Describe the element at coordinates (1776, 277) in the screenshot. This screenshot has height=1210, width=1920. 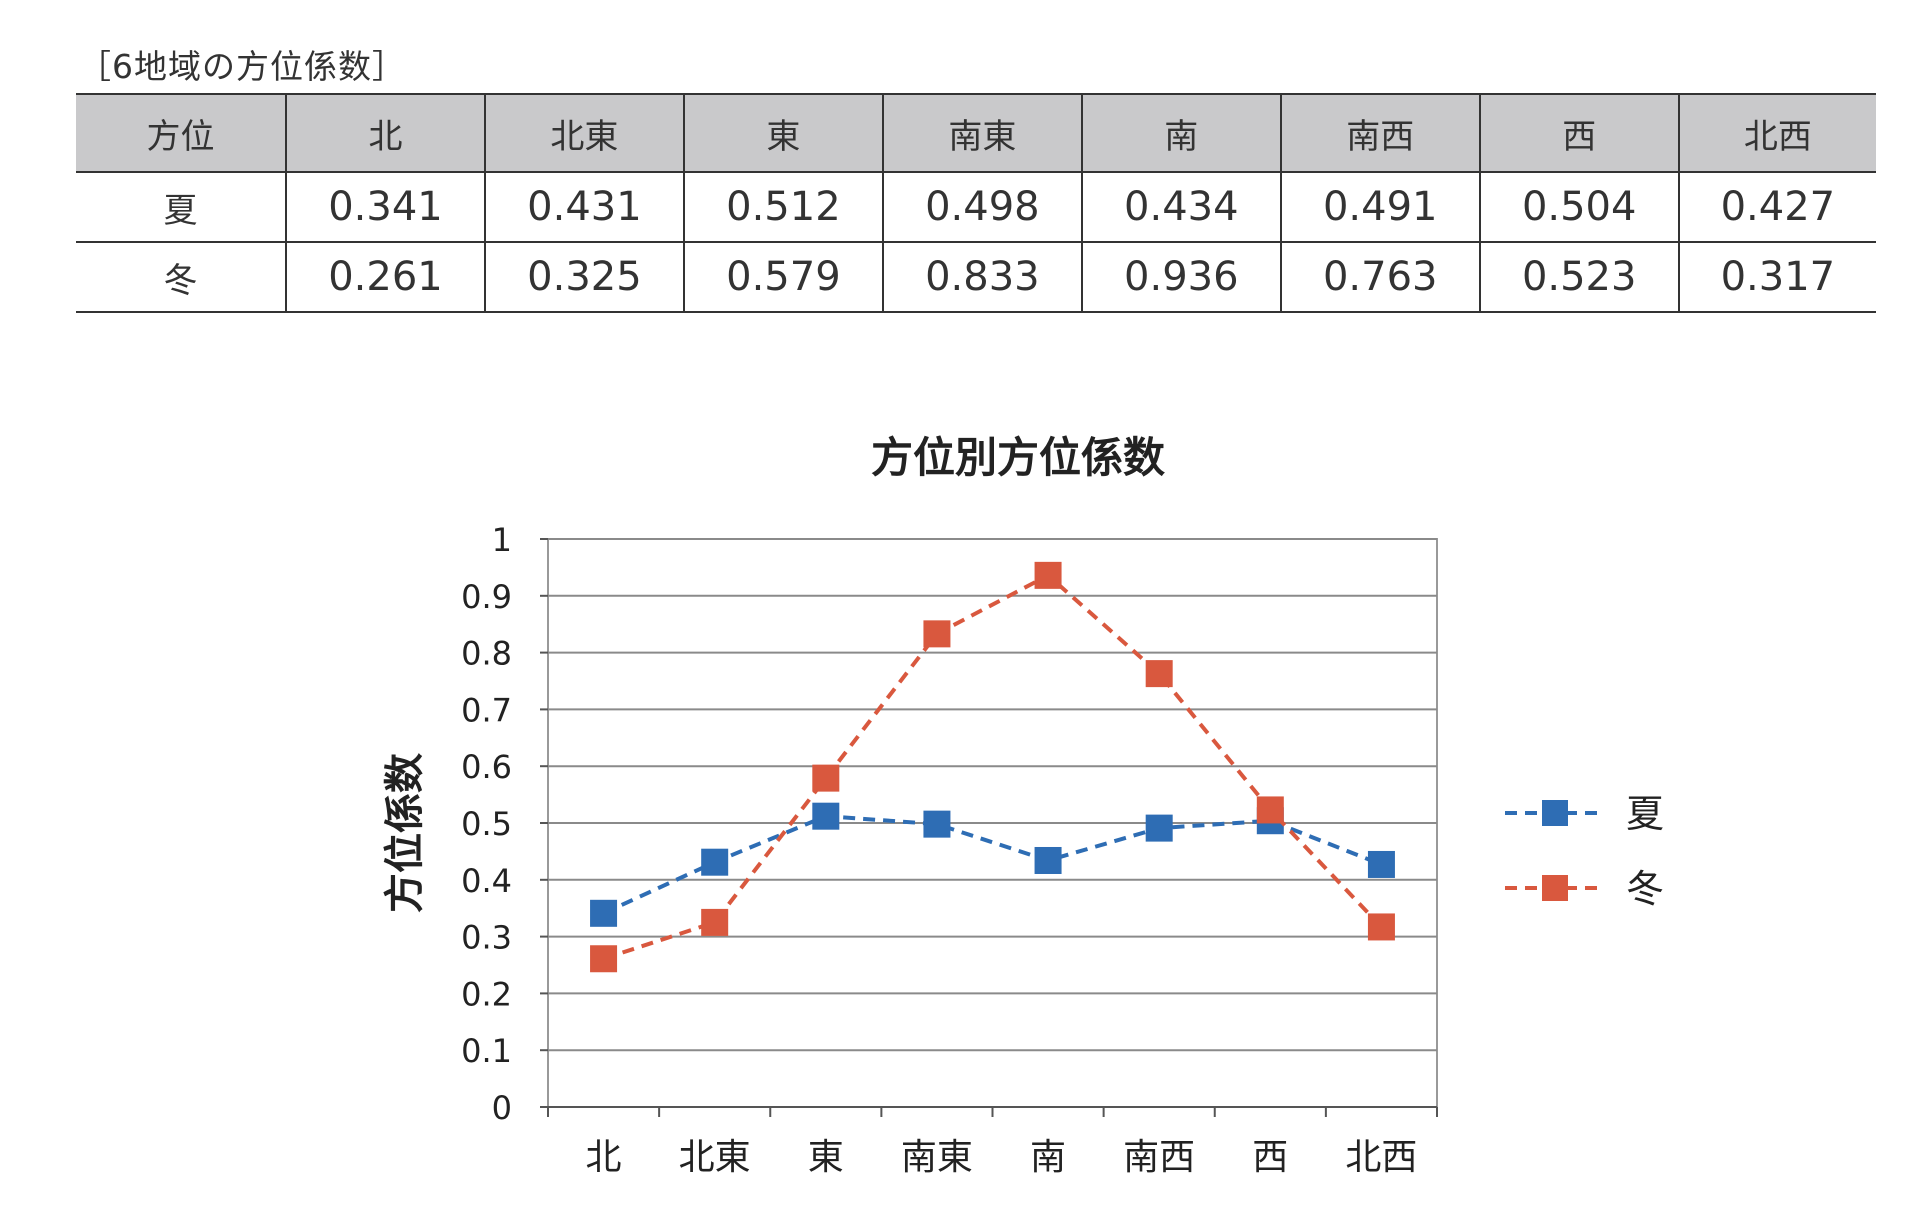
I see `table-cell: 0.317` at that location.